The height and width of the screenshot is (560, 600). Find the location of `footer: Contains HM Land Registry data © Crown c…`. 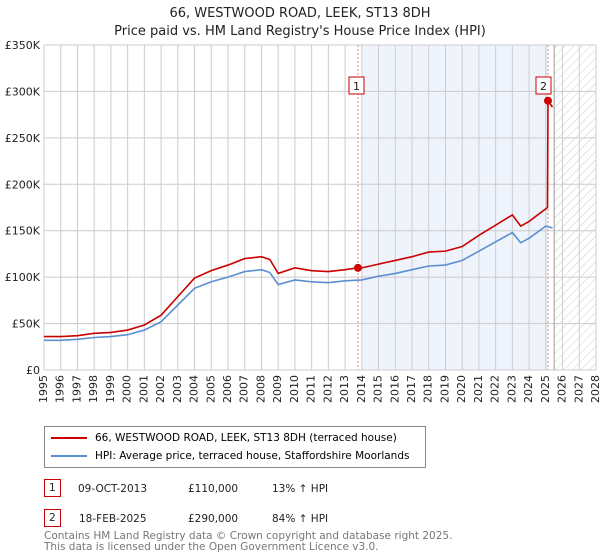

footer: Contains HM Land Registry data © Crown c… is located at coordinates (248, 542).